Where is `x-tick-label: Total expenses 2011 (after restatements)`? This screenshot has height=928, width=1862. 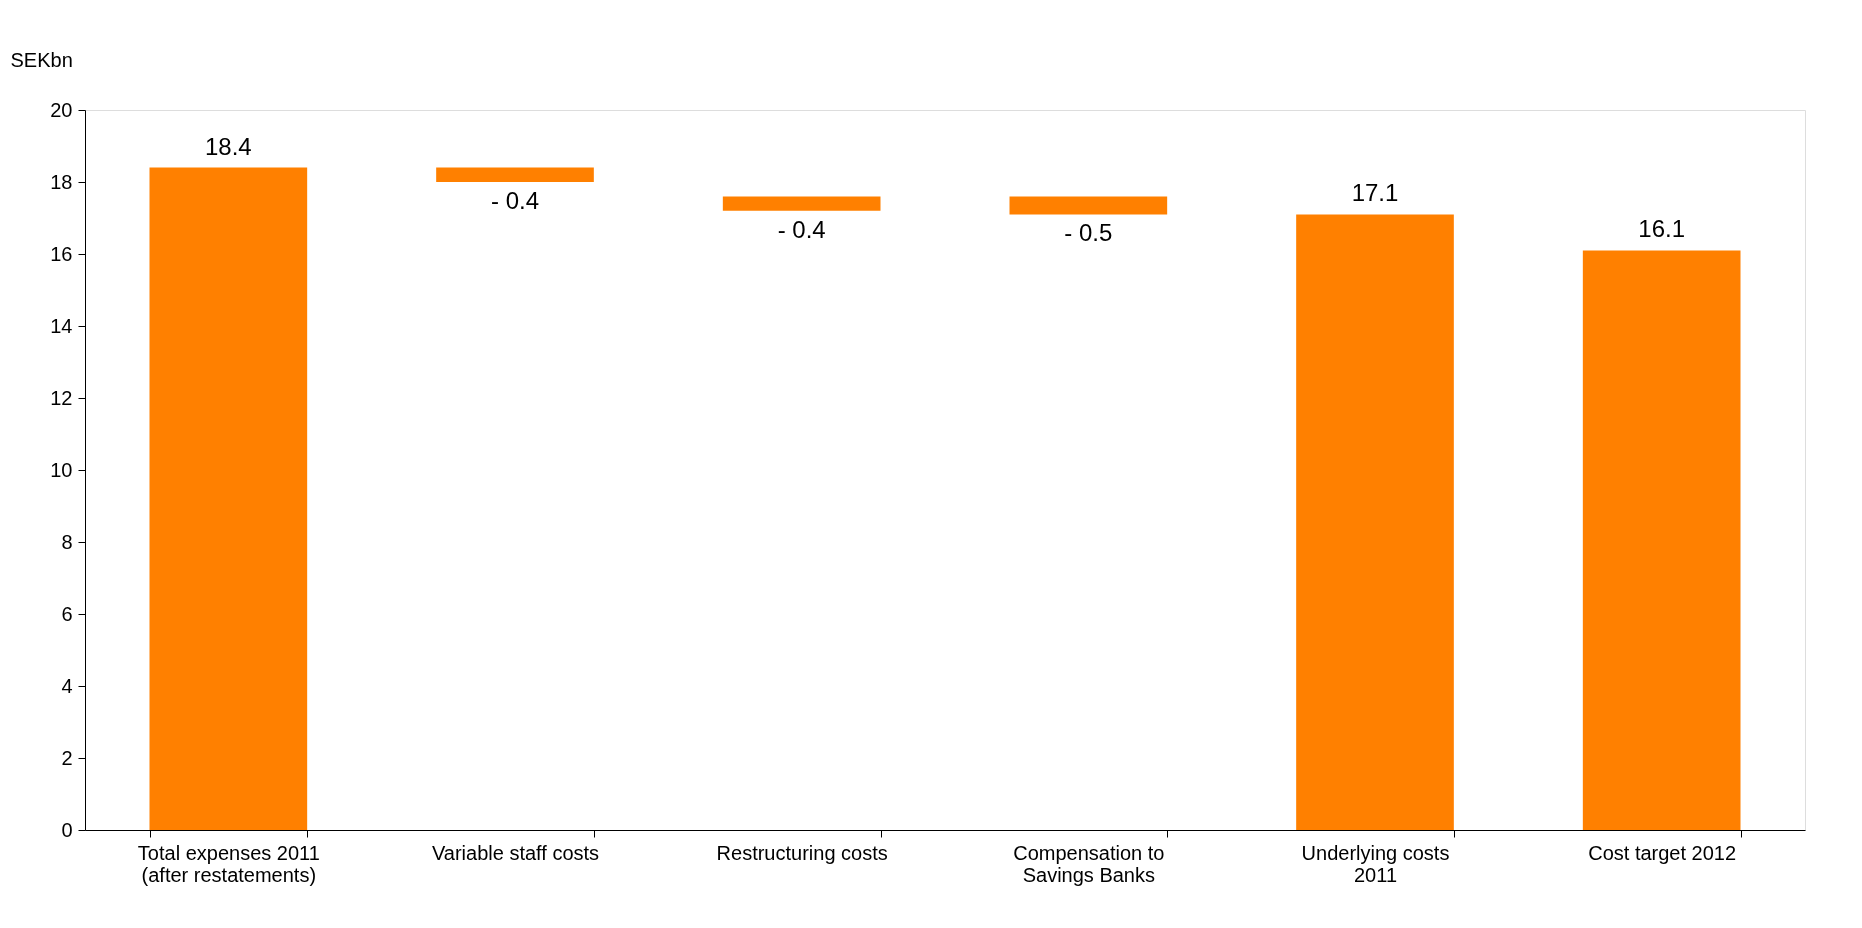 x-tick-label: Total expenses 2011 (after restatements) is located at coordinates (228, 863).